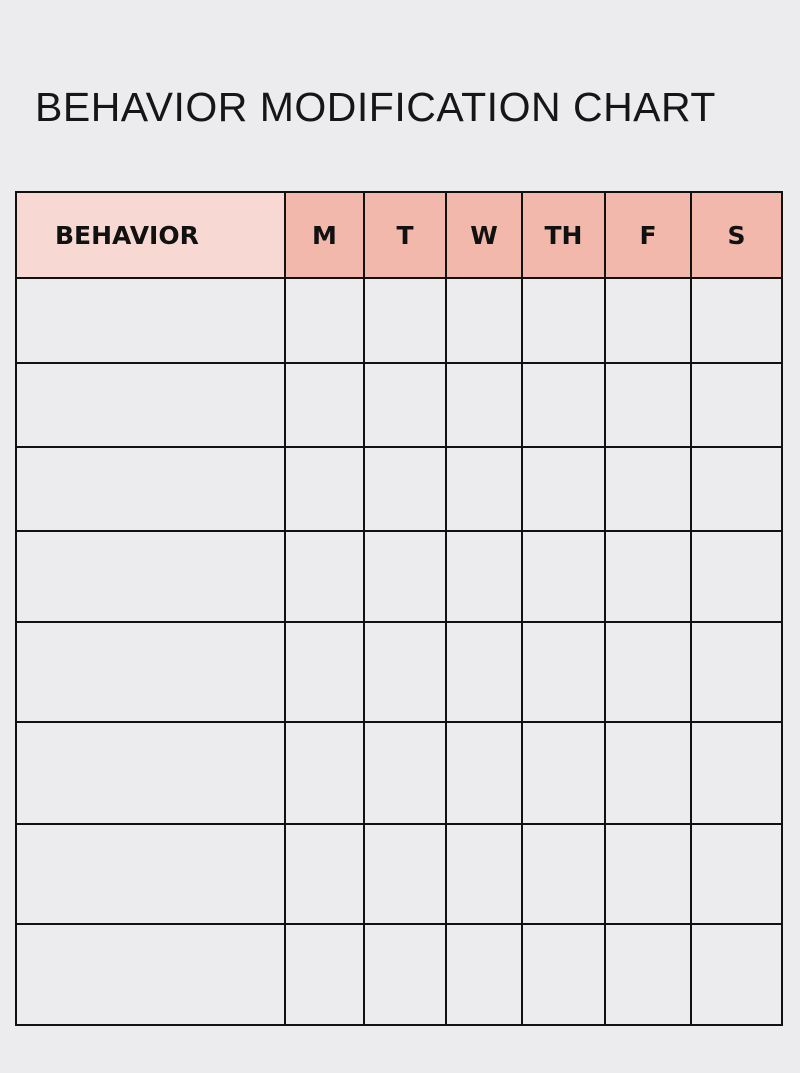 This screenshot has height=1073, width=800. Describe the element at coordinates (375, 107) in the screenshot. I see `page-title: BEHAVIOR MODIFICATION CHART` at that location.